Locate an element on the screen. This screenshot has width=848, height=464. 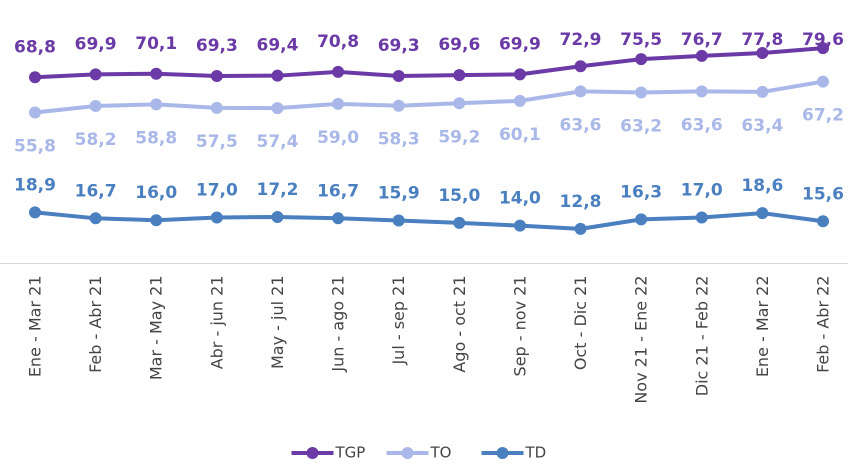
x-tick-label: Dic 21 - Feb 22 is located at coordinates (701, 336).